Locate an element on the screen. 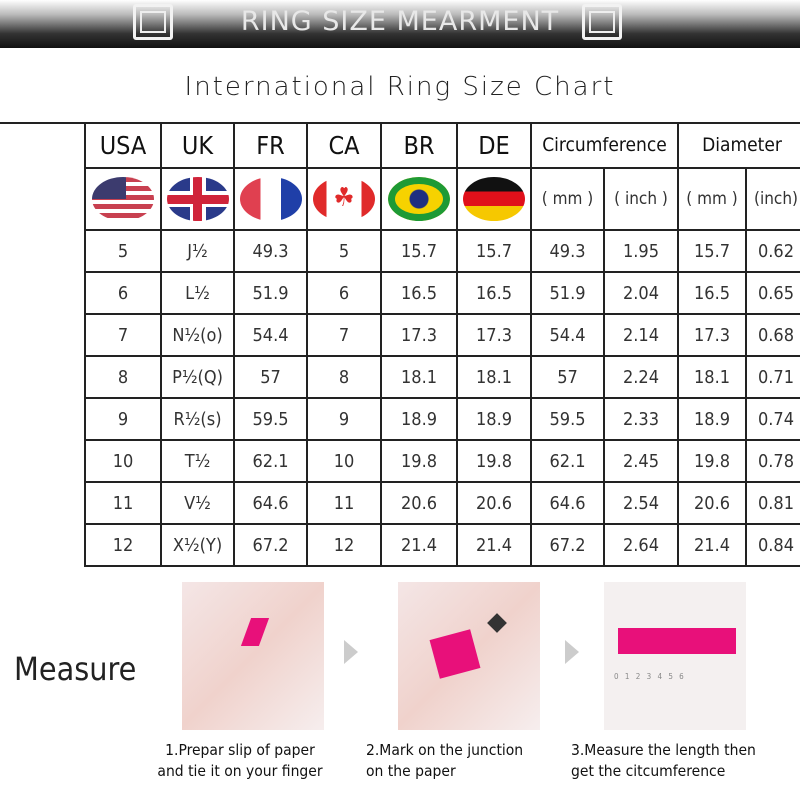 The image size is (800, 800). unit-circ-inch: ( inch ) is located at coordinates (641, 199).